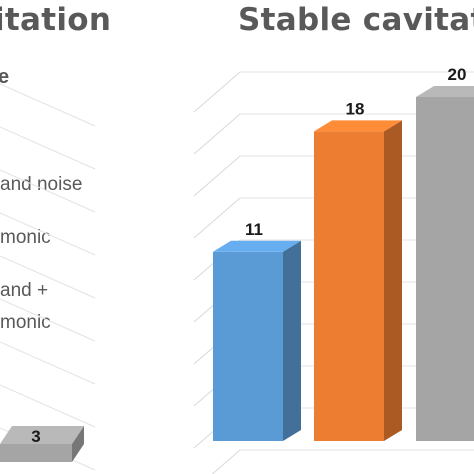  Describe the element at coordinates (254, 229) in the screenshot. I see `bar-1-label: 11` at that location.